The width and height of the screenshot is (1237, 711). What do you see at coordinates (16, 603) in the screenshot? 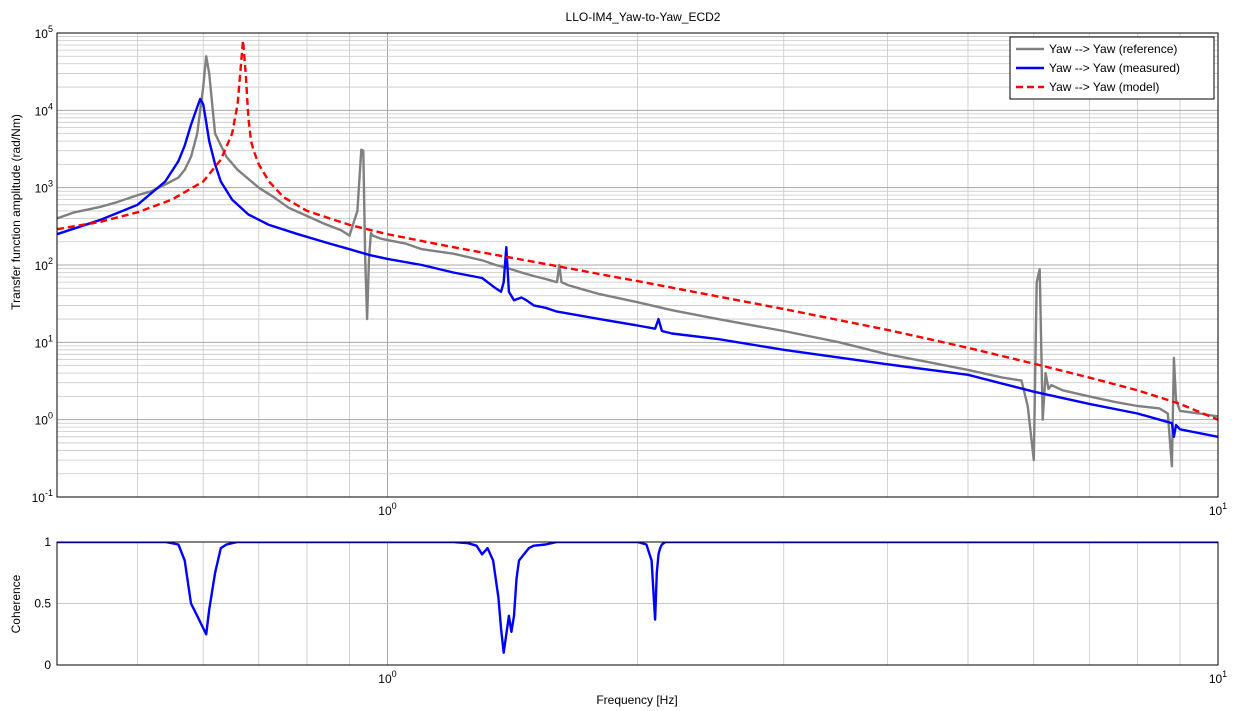
I see `coherence-ylabel: Coherence` at bounding box center [16, 603].